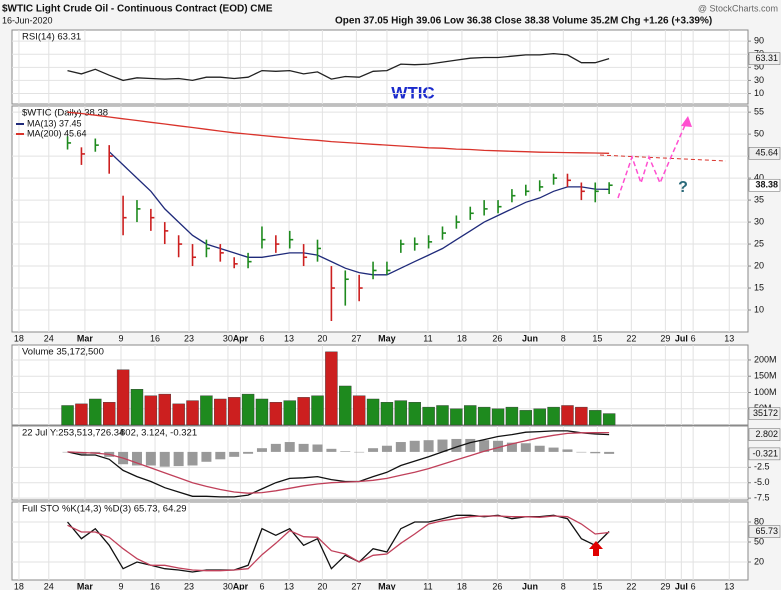 The image size is (781, 590). What do you see at coordinates (54, 123) in the screenshot?
I see `legend-label: MA(13) 37.45` at bounding box center [54, 123].